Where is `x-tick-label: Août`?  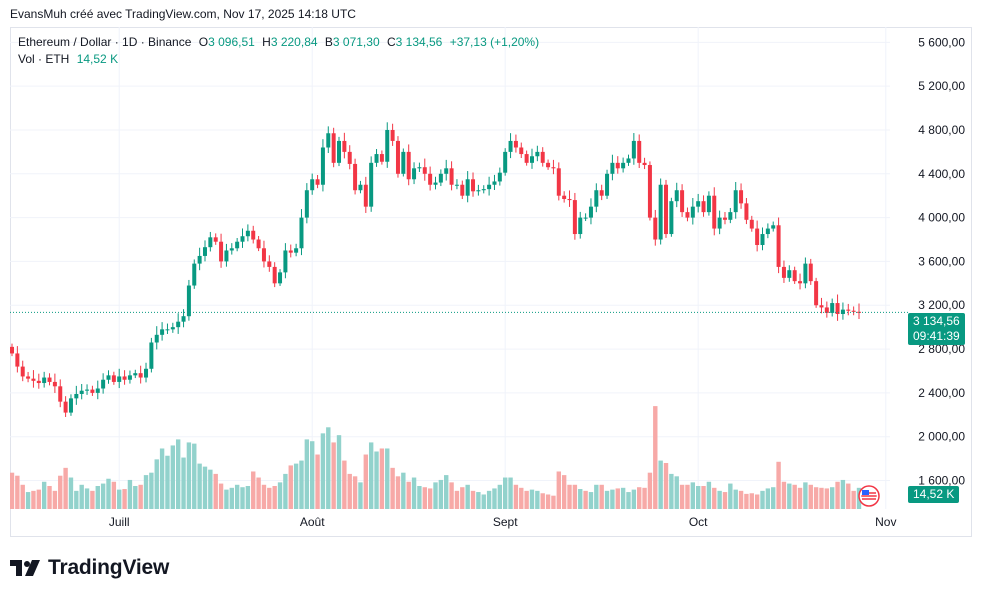 x-tick-label: Août is located at coordinates (312, 522).